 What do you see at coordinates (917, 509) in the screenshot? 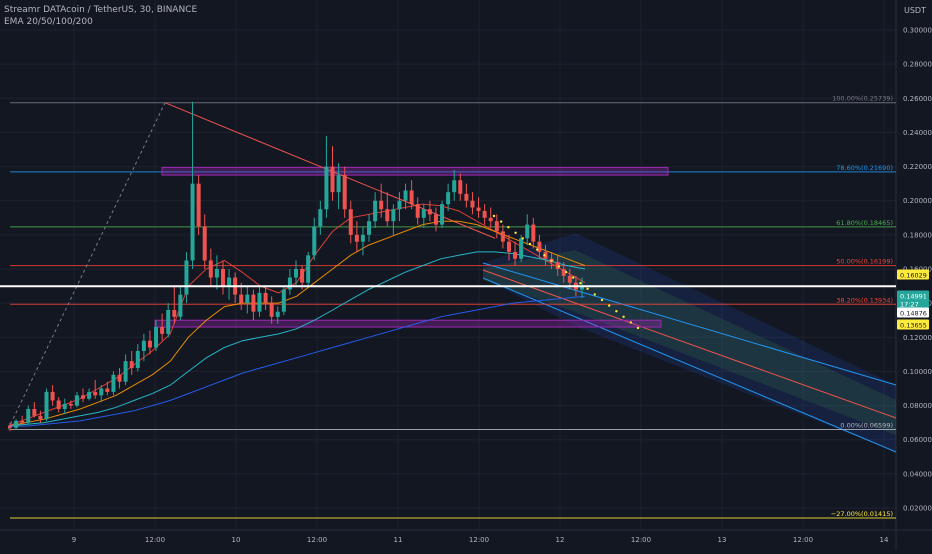
I see `y-tick-label: 0.02000` at bounding box center [917, 509].